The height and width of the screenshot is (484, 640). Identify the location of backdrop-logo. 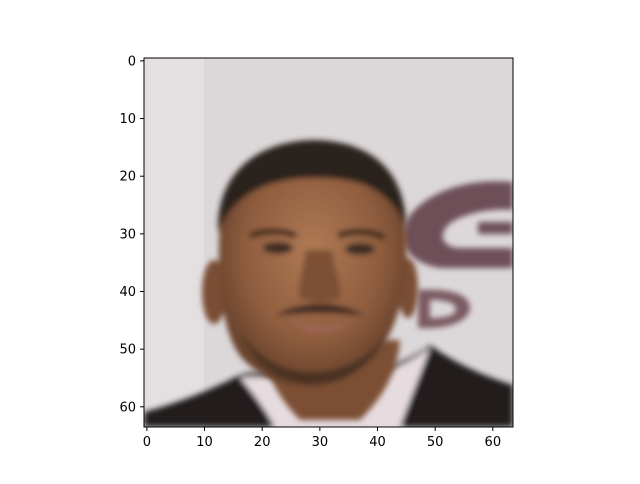
(458, 255).